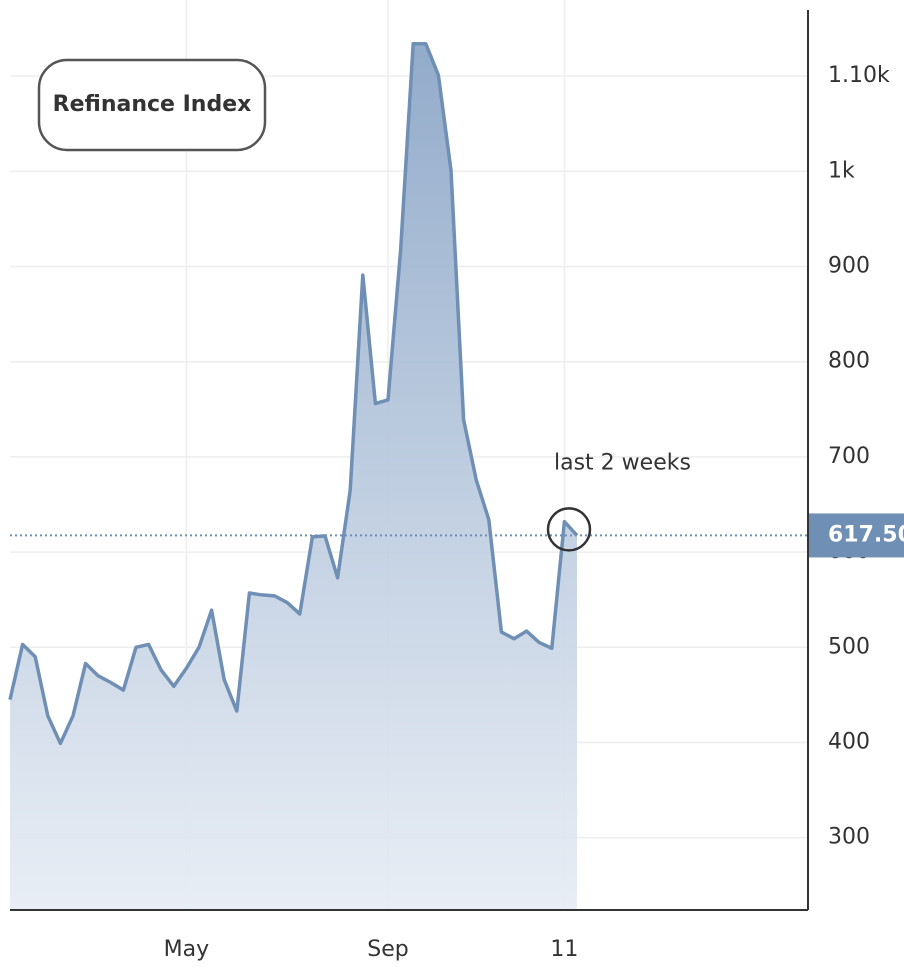  Describe the element at coordinates (622, 462) in the screenshot. I see `annotation: last 2 weeks` at that location.